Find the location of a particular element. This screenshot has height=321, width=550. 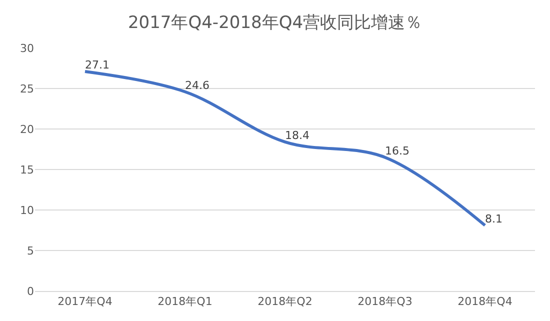

data-label: 18.4 is located at coordinates (297, 135).